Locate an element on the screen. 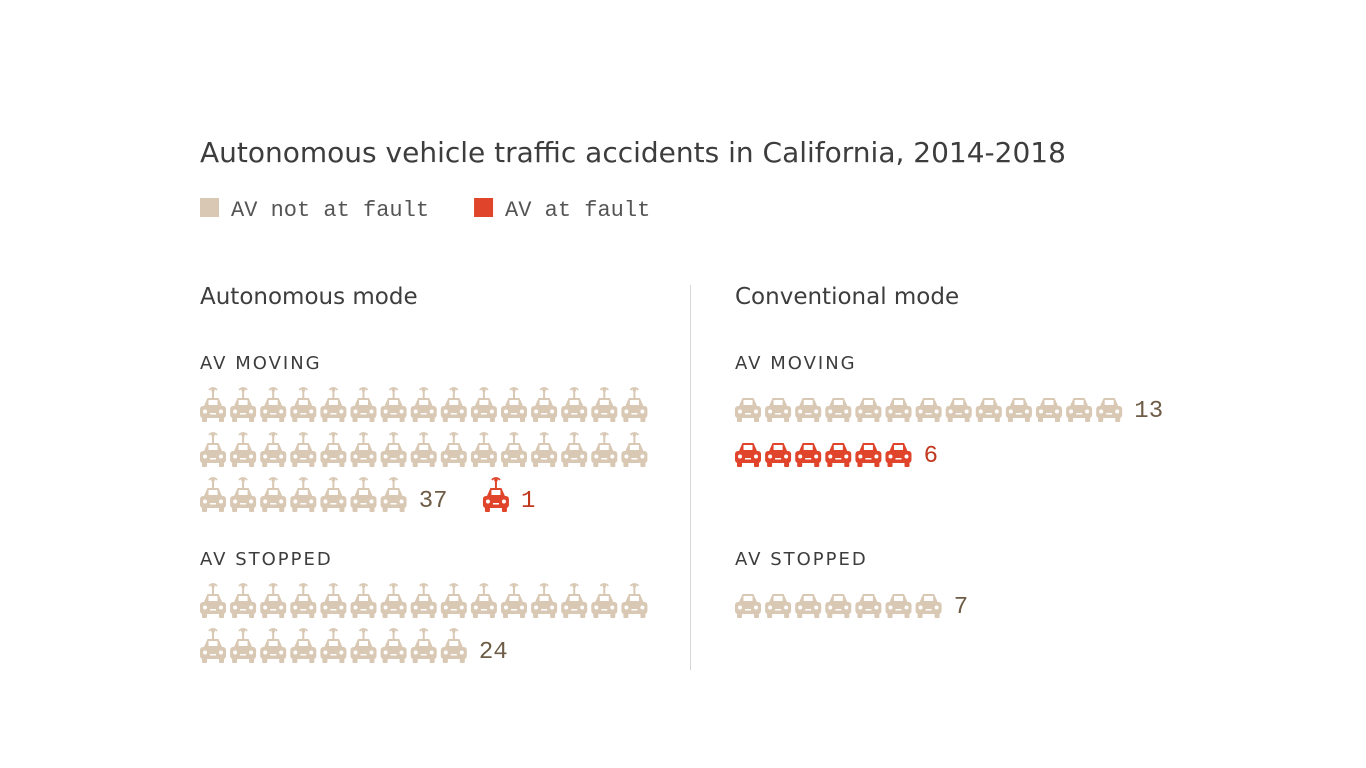 The width and height of the screenshot is (1366, 768). value-label: 7 is located at coordinates (961, 607).